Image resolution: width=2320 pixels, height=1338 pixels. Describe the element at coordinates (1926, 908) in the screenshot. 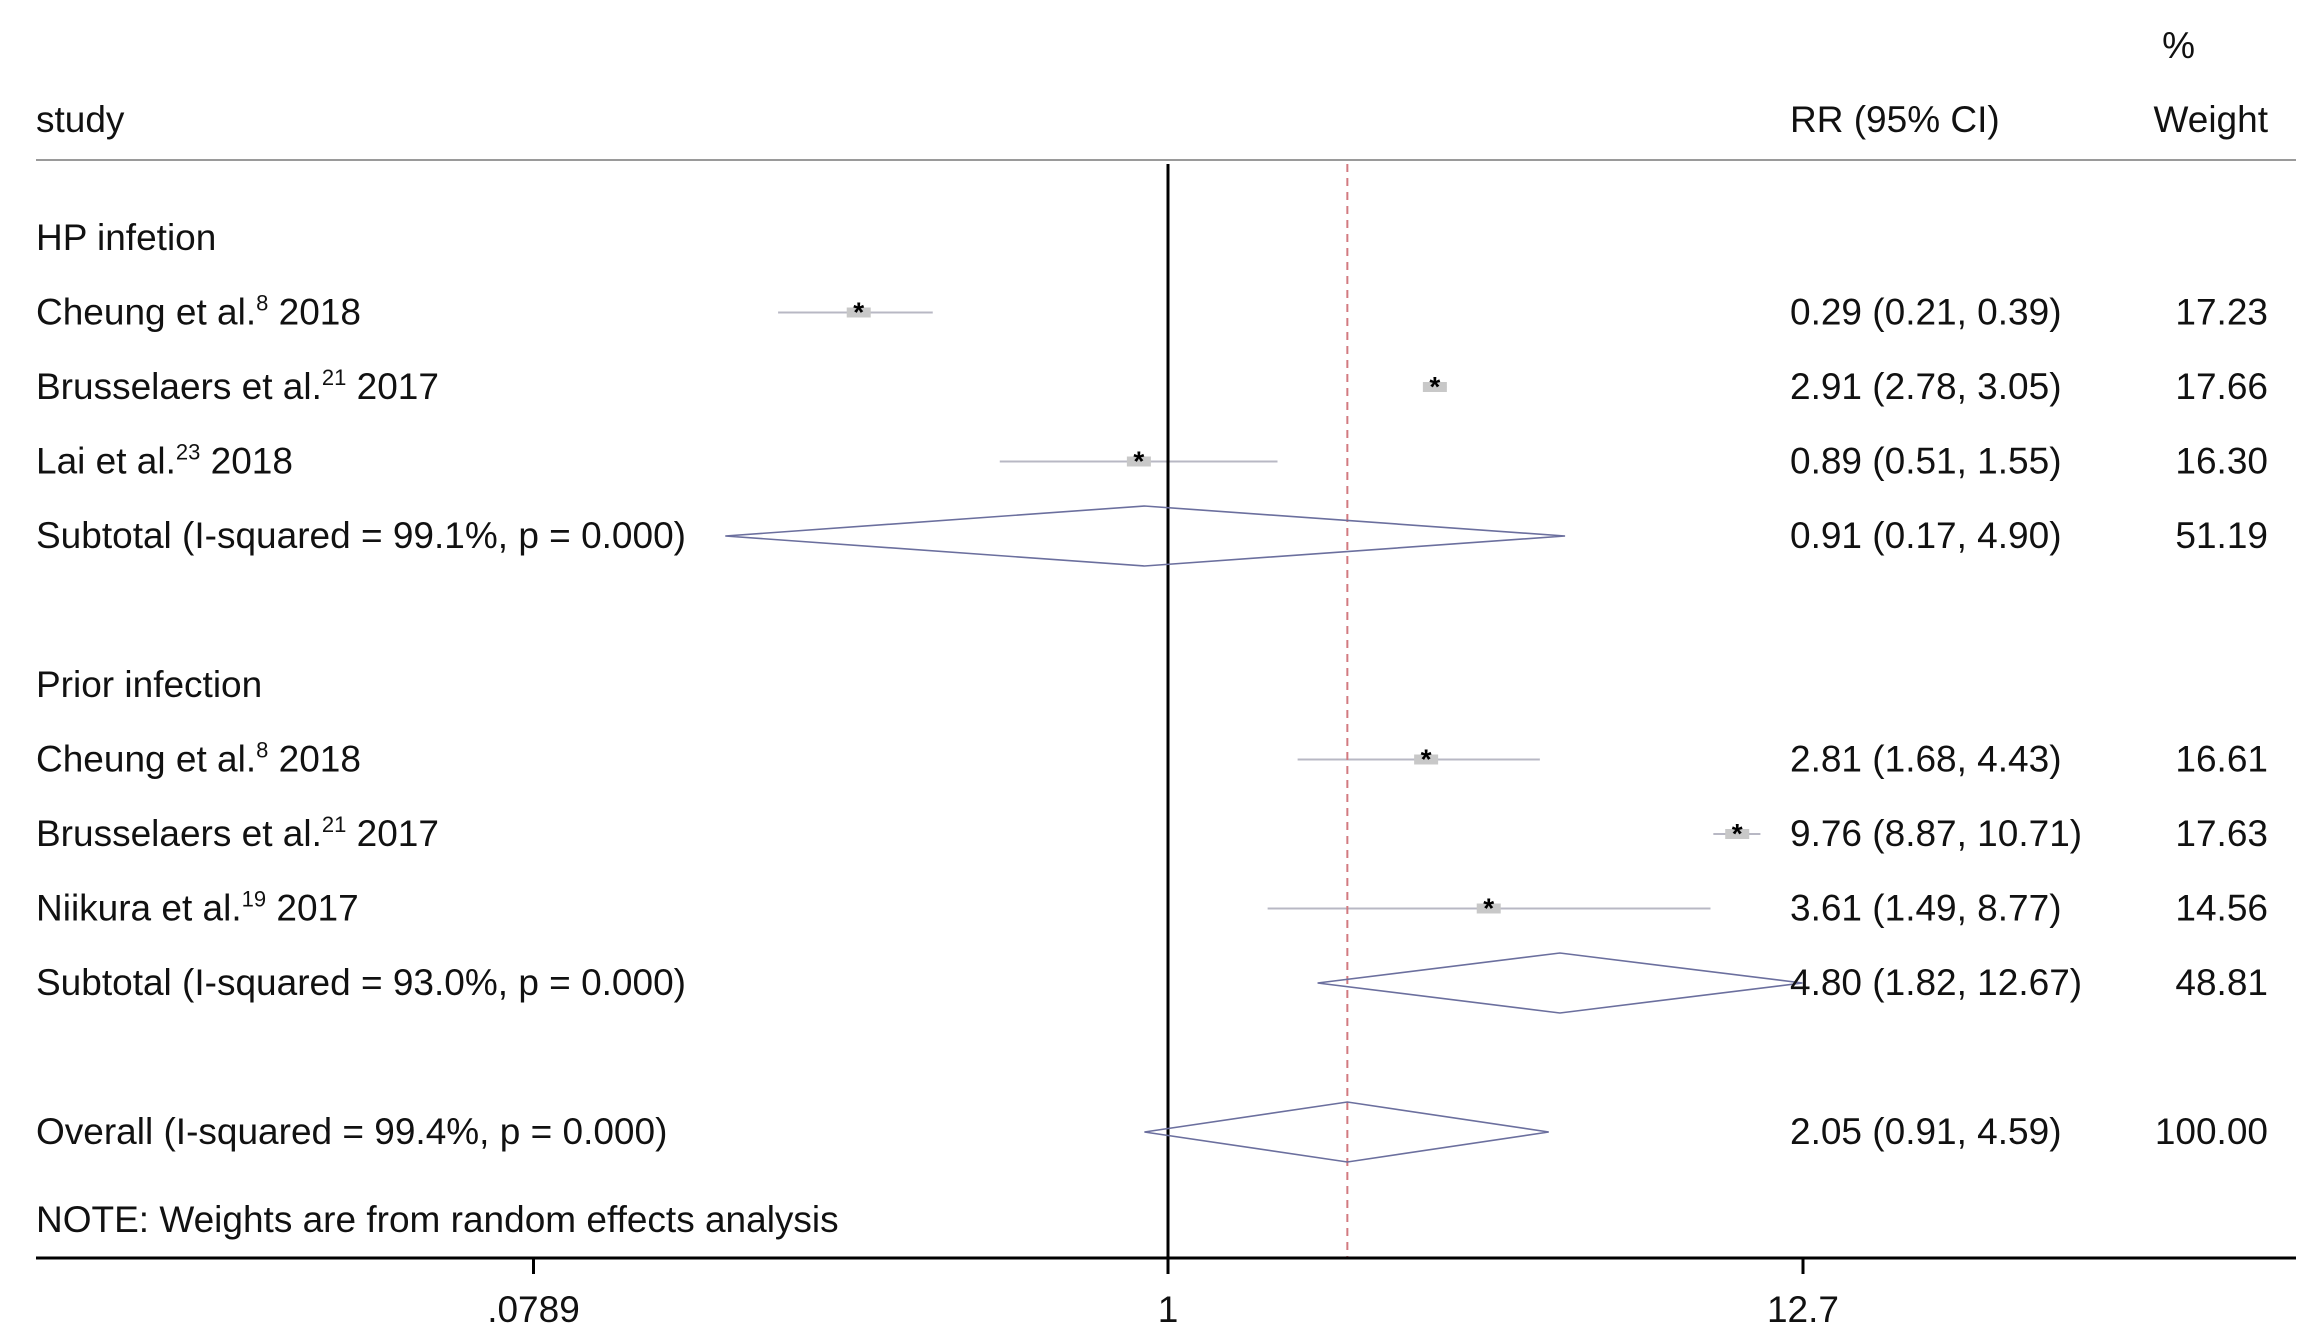

I see `ci-text: 3.61 (1.49, 8.77)` at that location.